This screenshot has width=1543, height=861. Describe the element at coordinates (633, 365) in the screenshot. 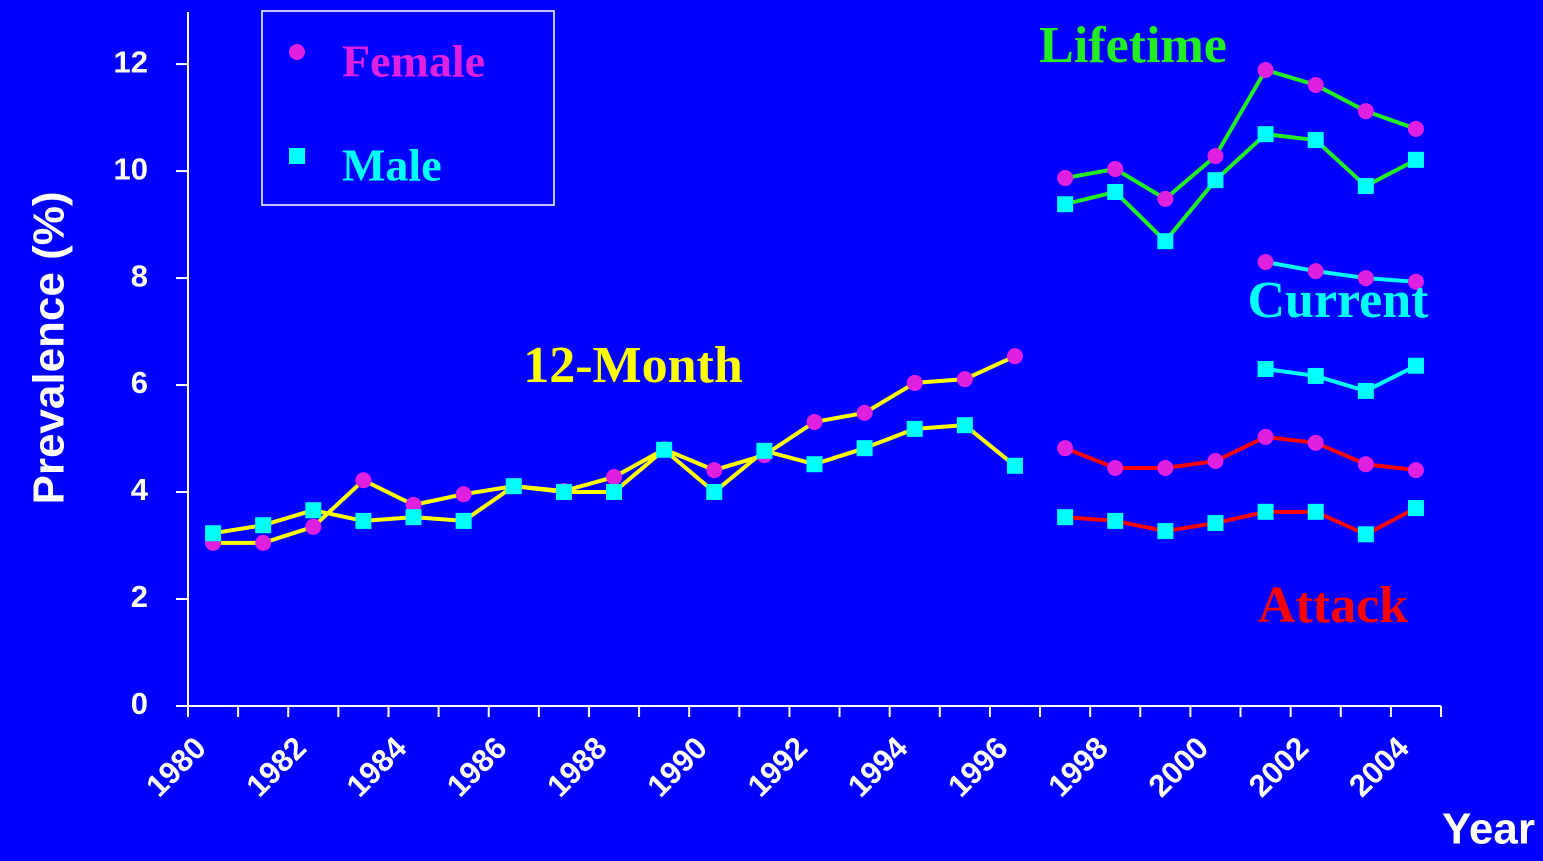

I see `group-label: 12-Month` at that location.